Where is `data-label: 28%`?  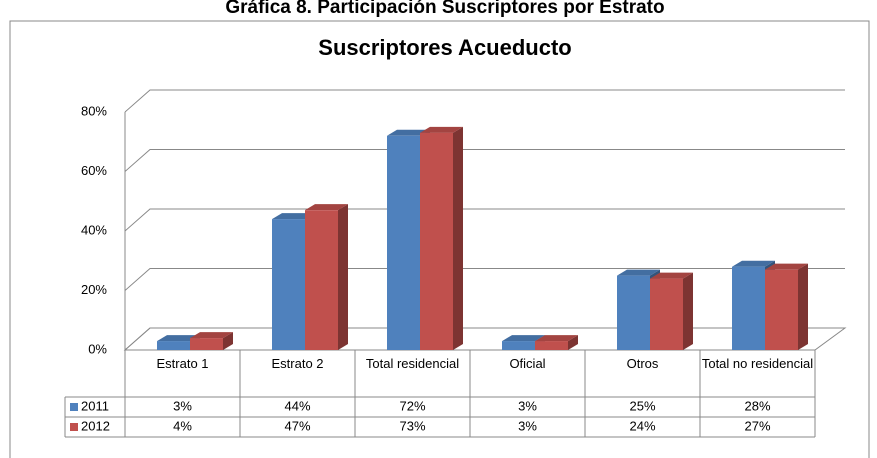
data-label: 28% is located at coordinates (757, 405).